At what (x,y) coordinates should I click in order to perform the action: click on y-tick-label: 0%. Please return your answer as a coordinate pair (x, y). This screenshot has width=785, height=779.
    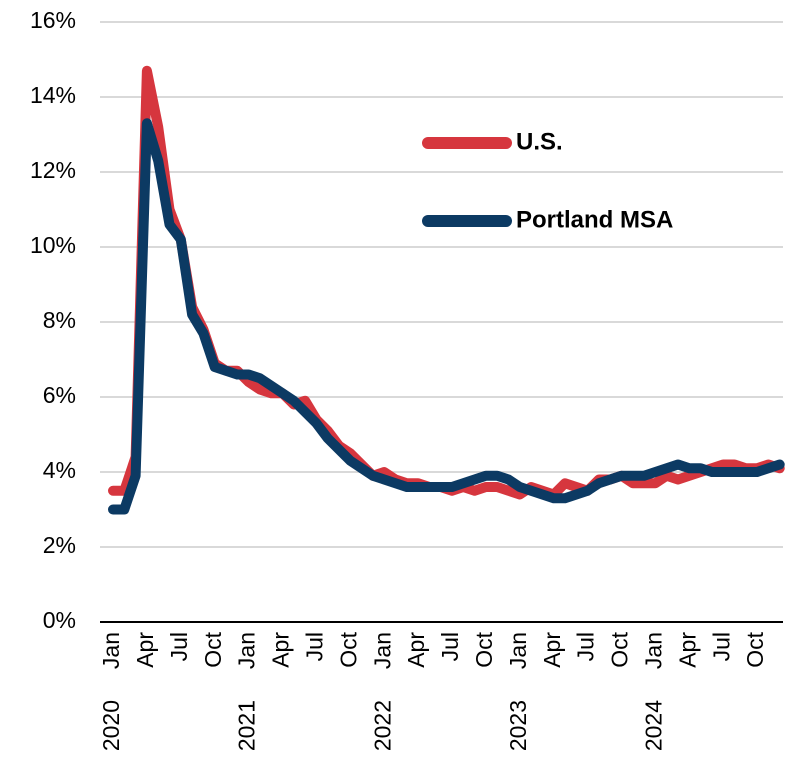
    Looking at the image, I should click on (59, 620).